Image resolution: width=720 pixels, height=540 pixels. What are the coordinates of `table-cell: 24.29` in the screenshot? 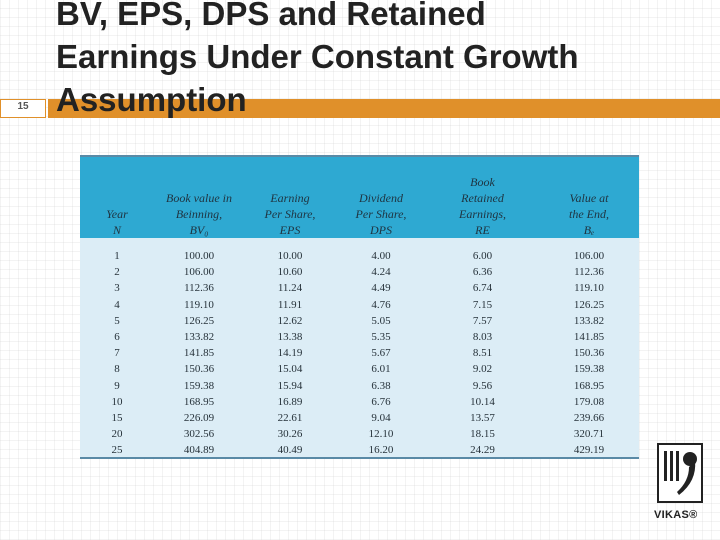 It's located at (482, 450).